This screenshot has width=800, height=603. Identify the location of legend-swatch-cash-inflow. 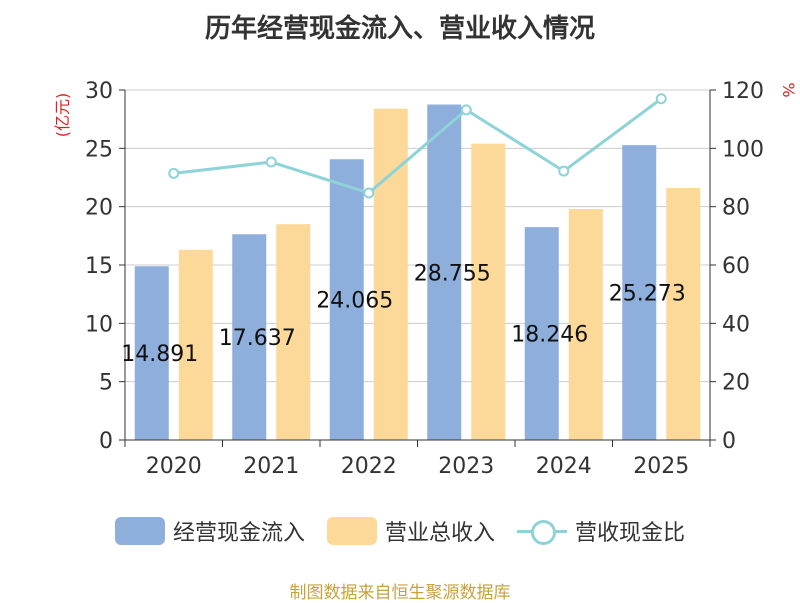
(139, 531).